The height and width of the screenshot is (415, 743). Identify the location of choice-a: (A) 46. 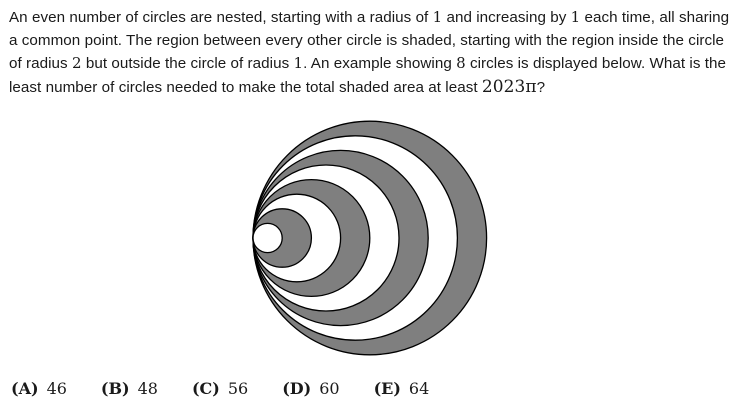
(39, 388).